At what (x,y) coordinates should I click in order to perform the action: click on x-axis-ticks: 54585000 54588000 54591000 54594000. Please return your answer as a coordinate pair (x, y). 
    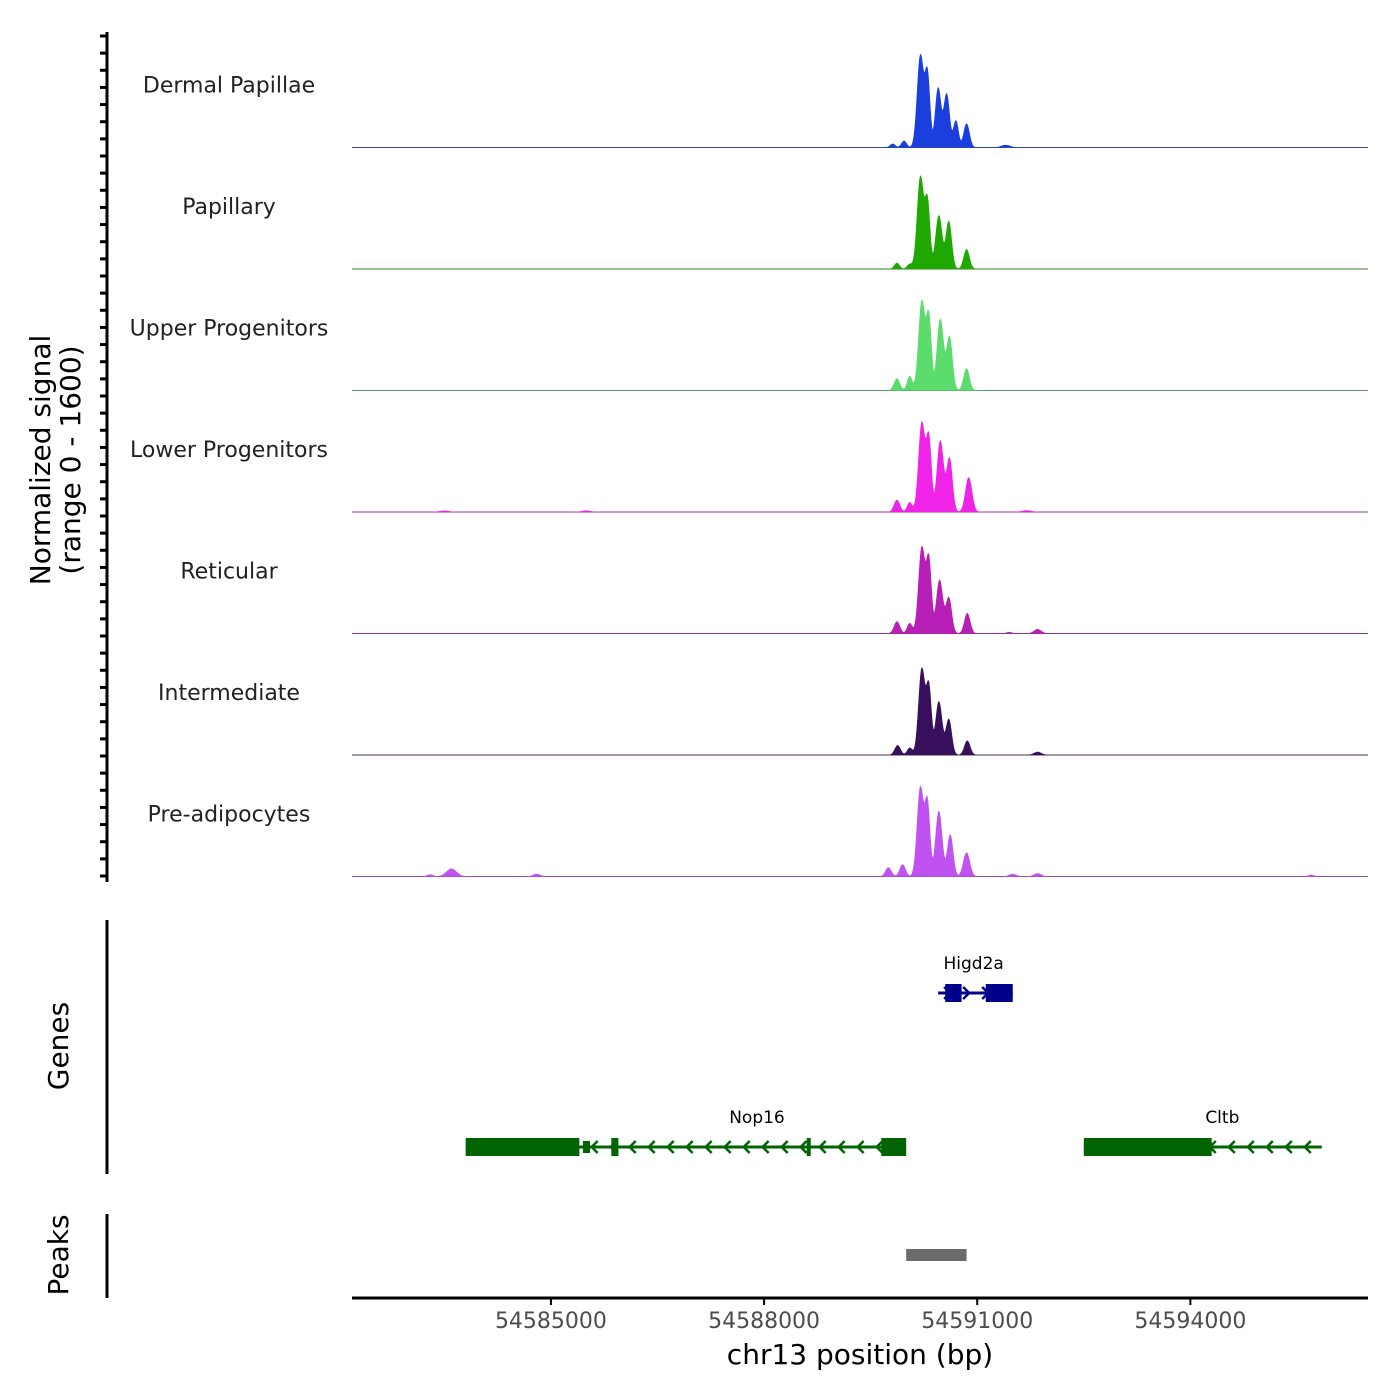
    Looking at the image, I should click on (870, 1316).